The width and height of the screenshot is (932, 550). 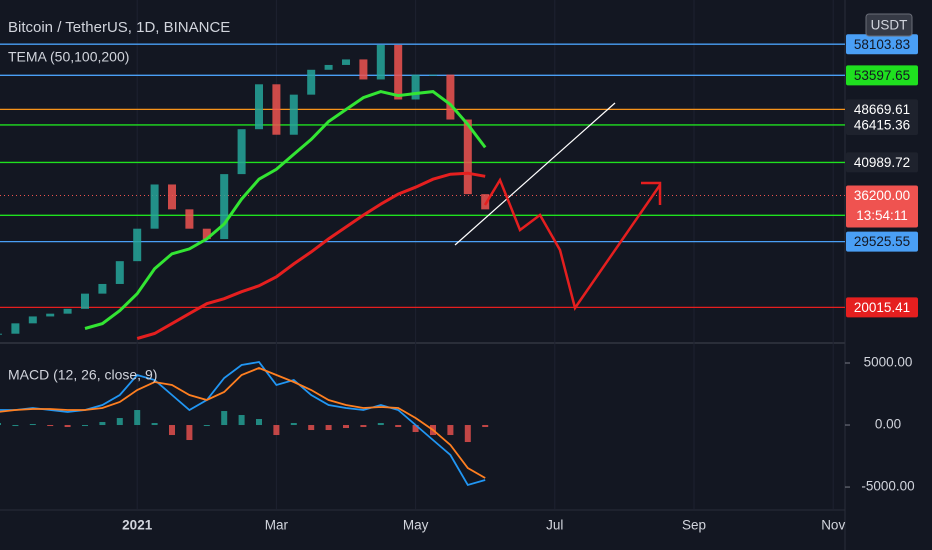 I want to click on trend-line, so click(x=535, y=174).